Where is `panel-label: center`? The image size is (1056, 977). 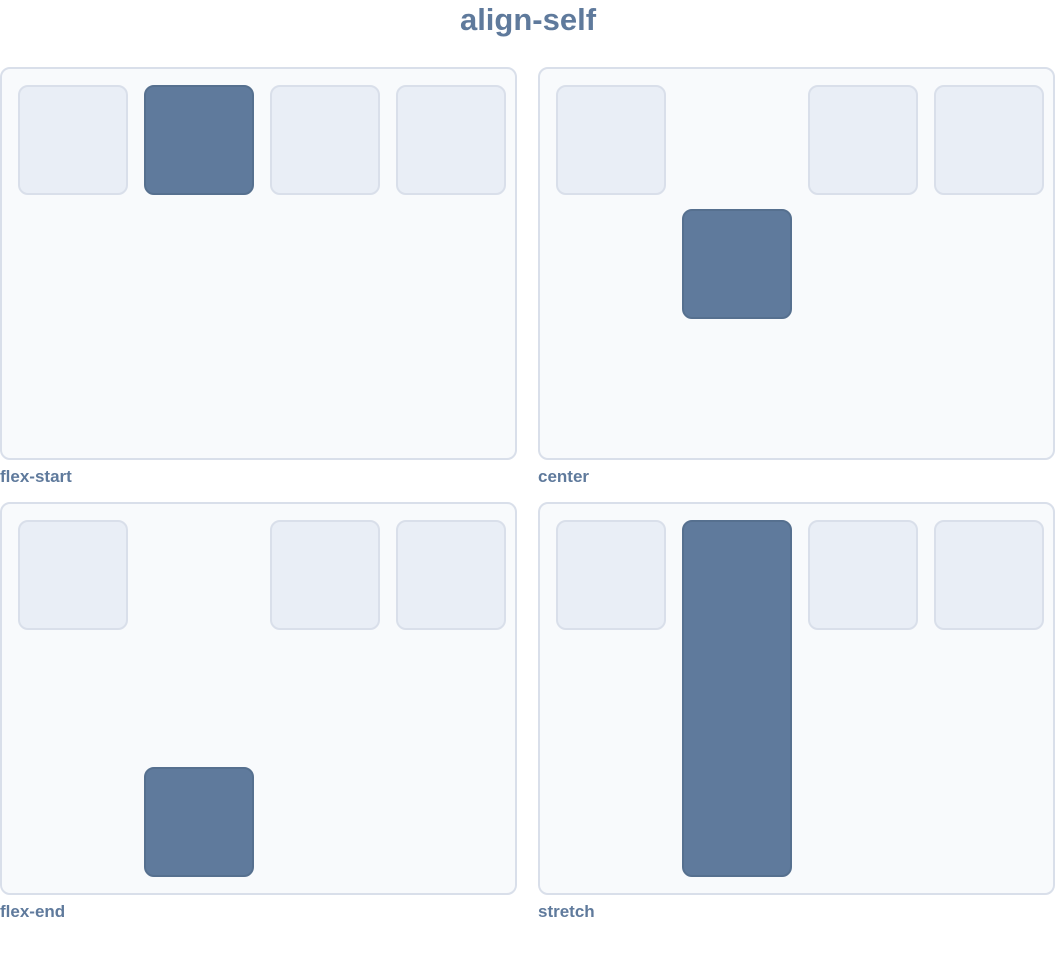 panel-label: center is located at coordinates (564, 476).